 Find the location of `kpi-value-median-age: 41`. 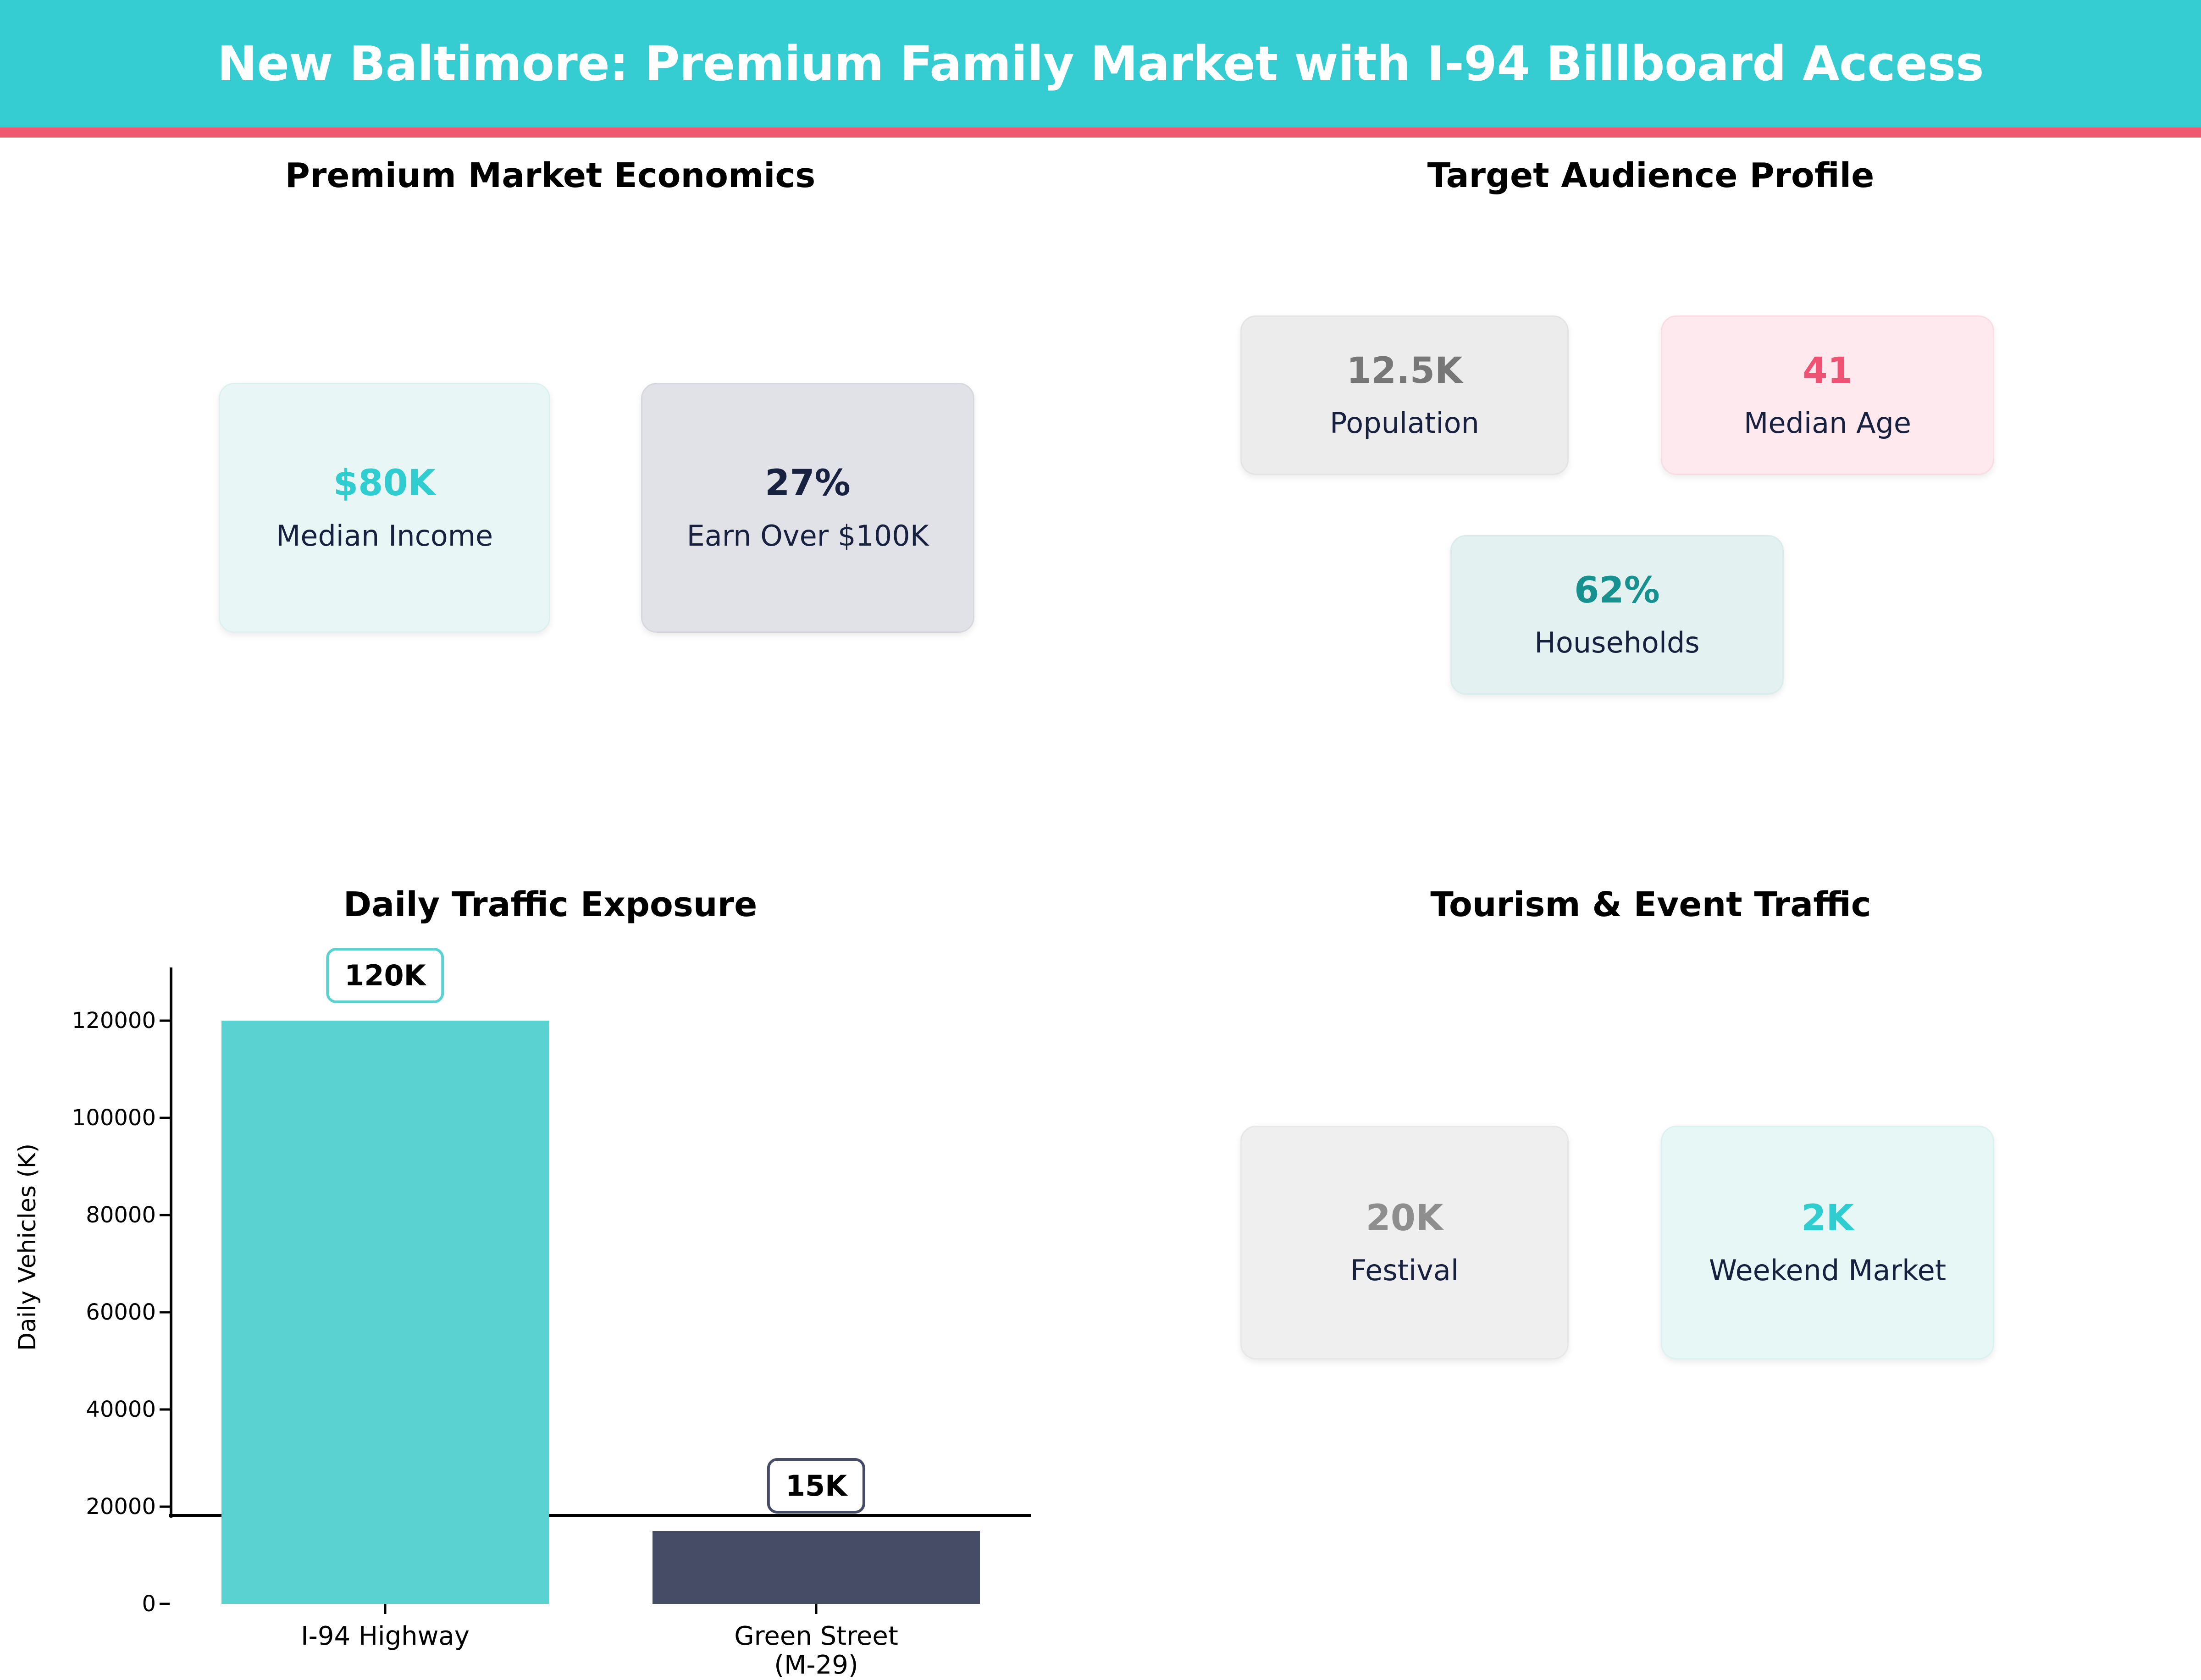

kpi-value-median-age: 41 is located at coordinates (1828, 371).